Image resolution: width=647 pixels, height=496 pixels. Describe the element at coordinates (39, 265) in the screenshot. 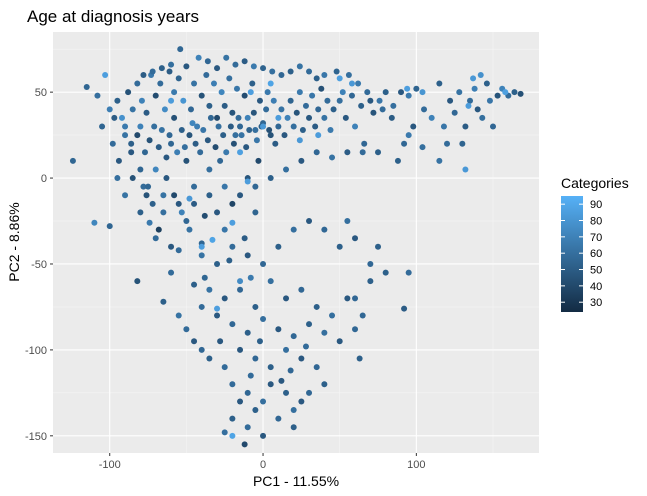

I see `y-tick-label: -50` at that location.